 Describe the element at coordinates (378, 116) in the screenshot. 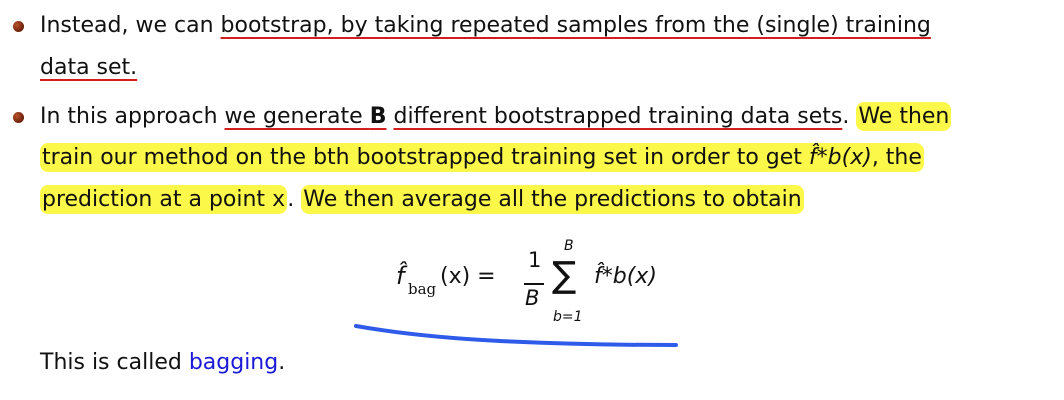

I see `bullet2-bold-b: B` at that location.